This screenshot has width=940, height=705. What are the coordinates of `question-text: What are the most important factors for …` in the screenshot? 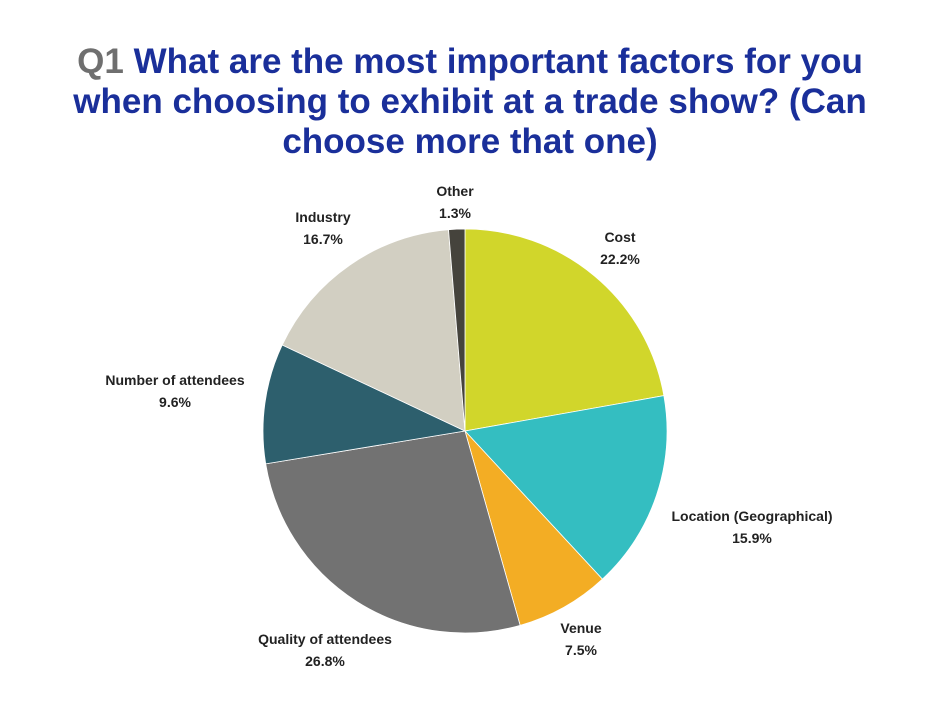 It's located at (470, 101).